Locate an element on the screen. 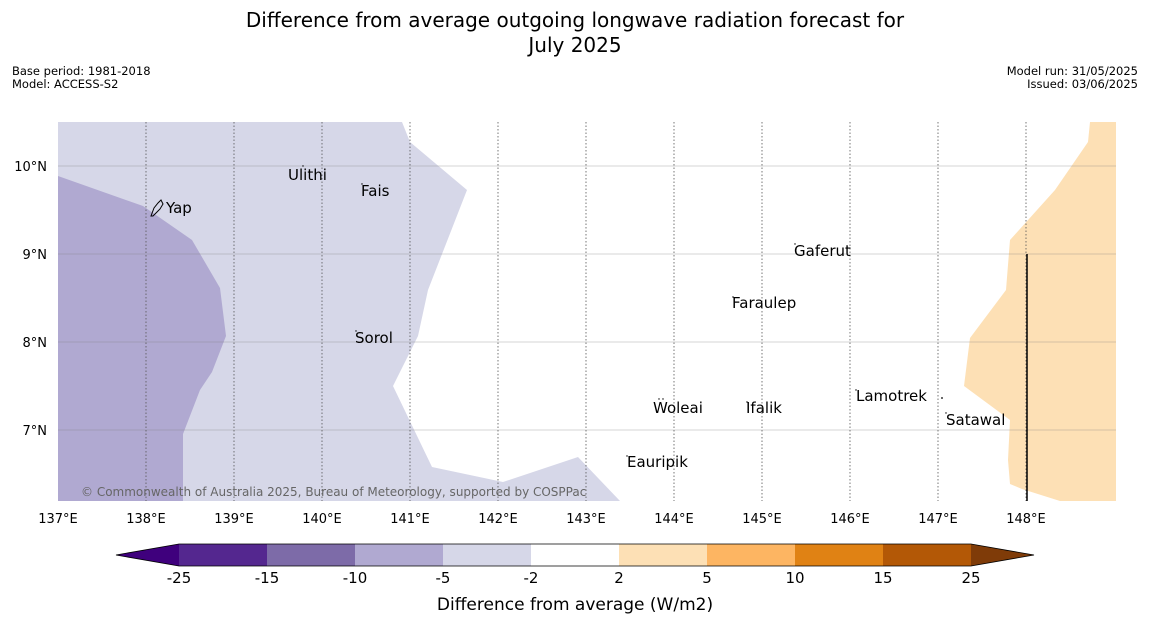 The image size is (1150, 644). colorbar-tick: -25 is located at coordinates (179, 578).